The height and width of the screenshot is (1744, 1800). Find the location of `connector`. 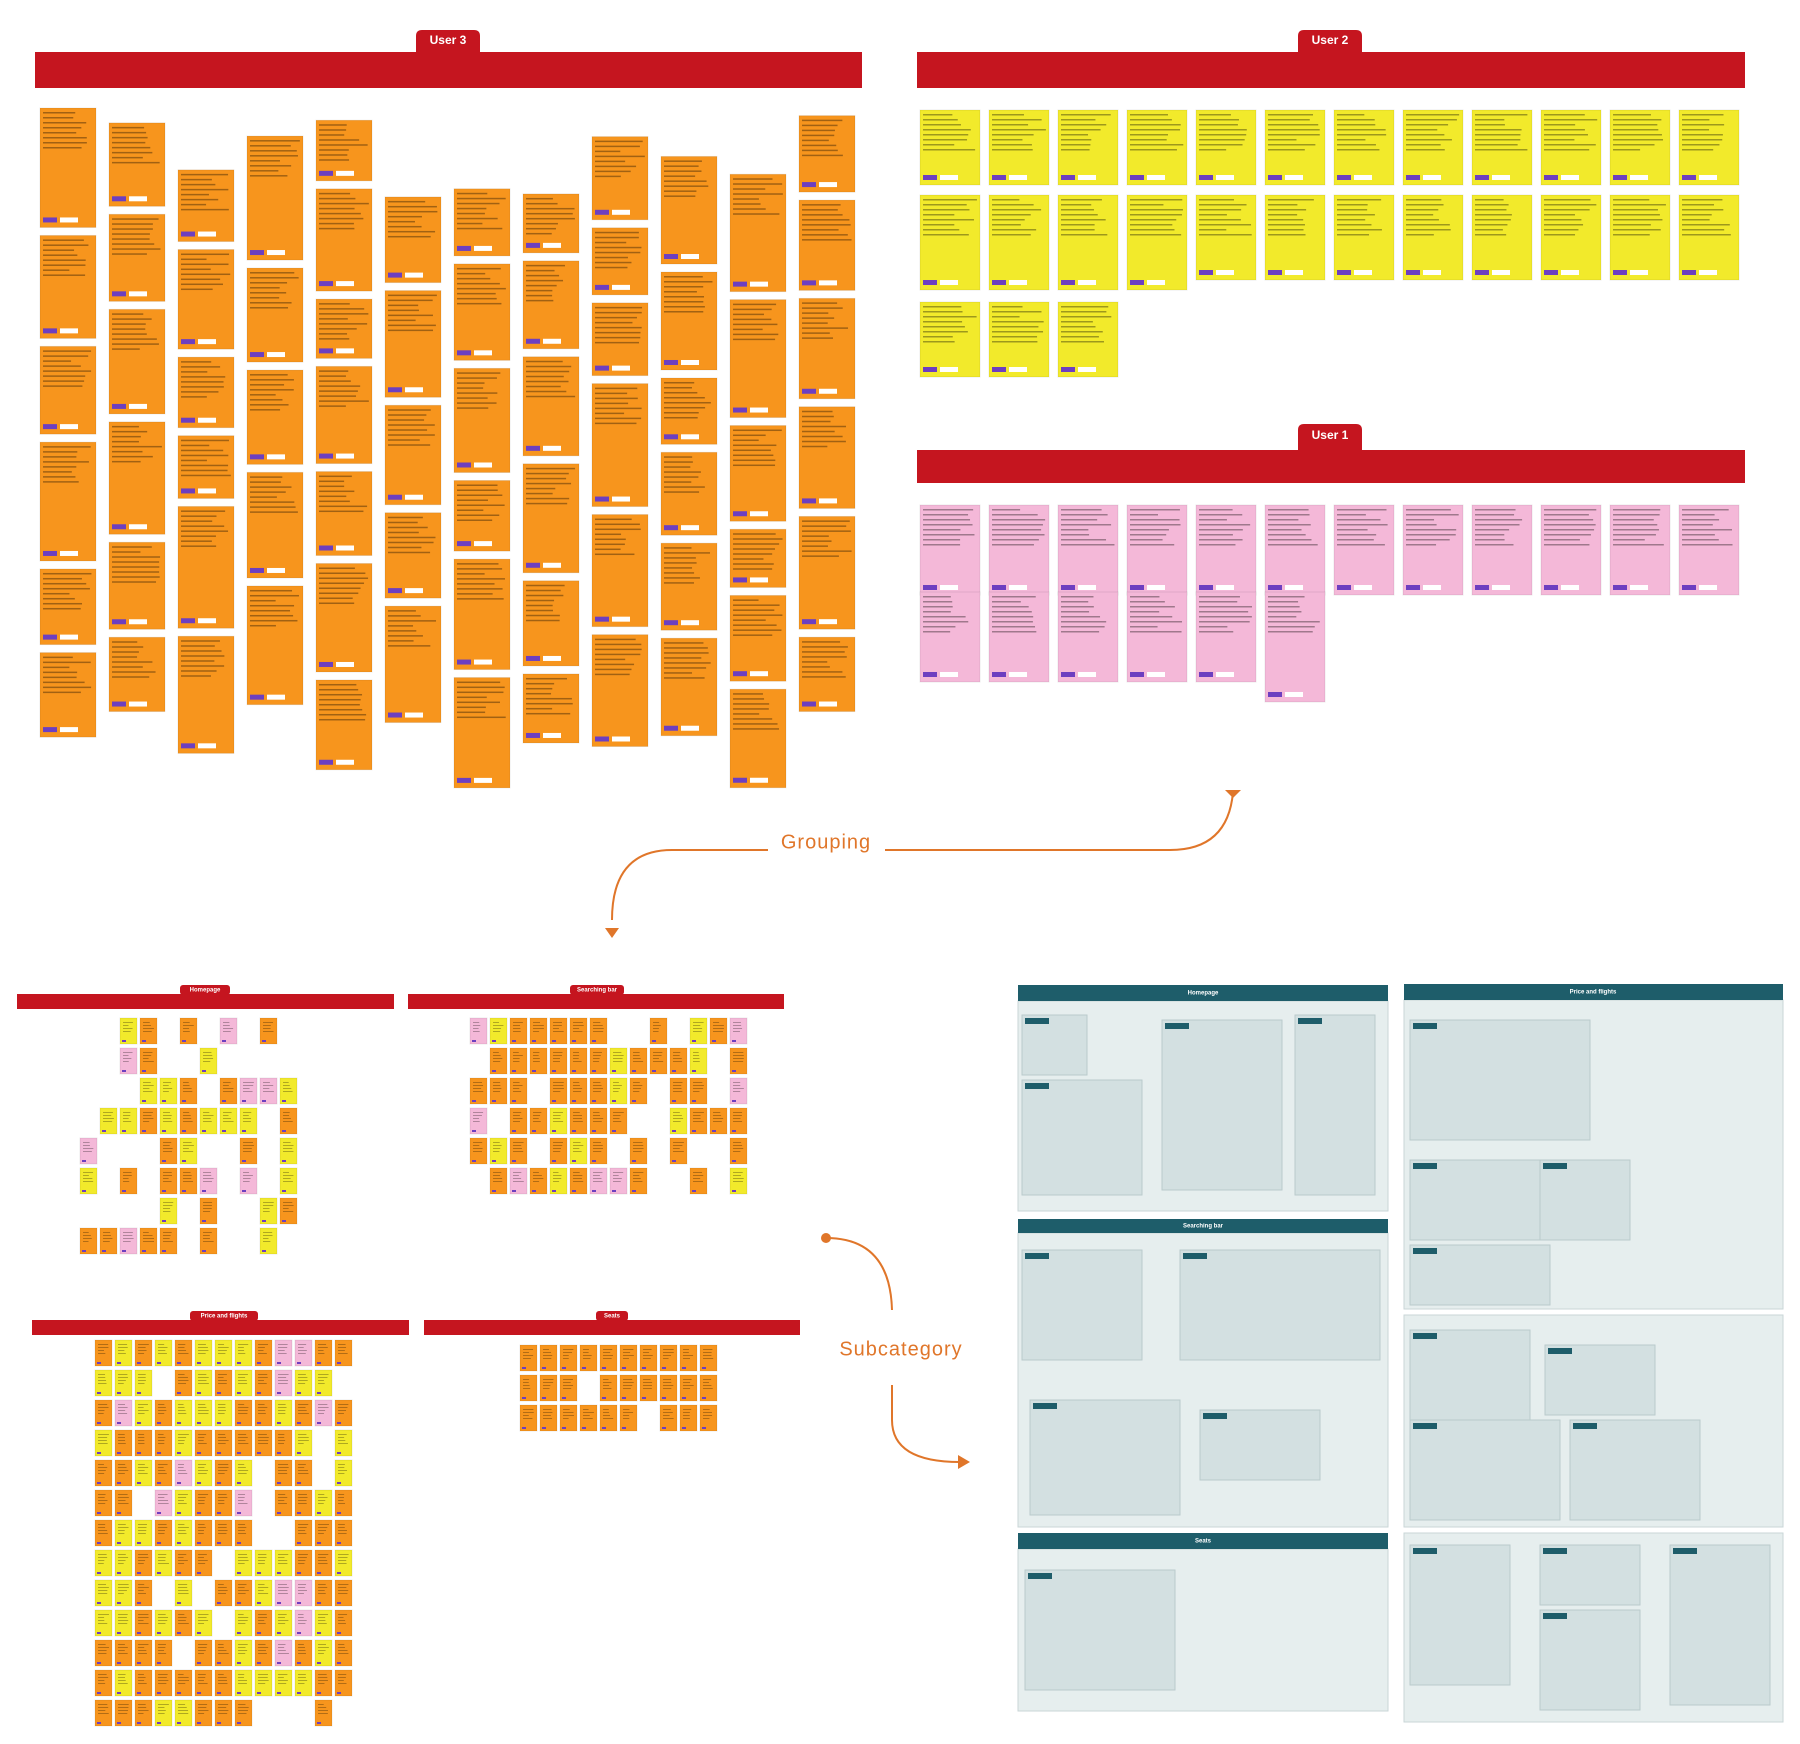

connector is located at coordinates (926, 1424).